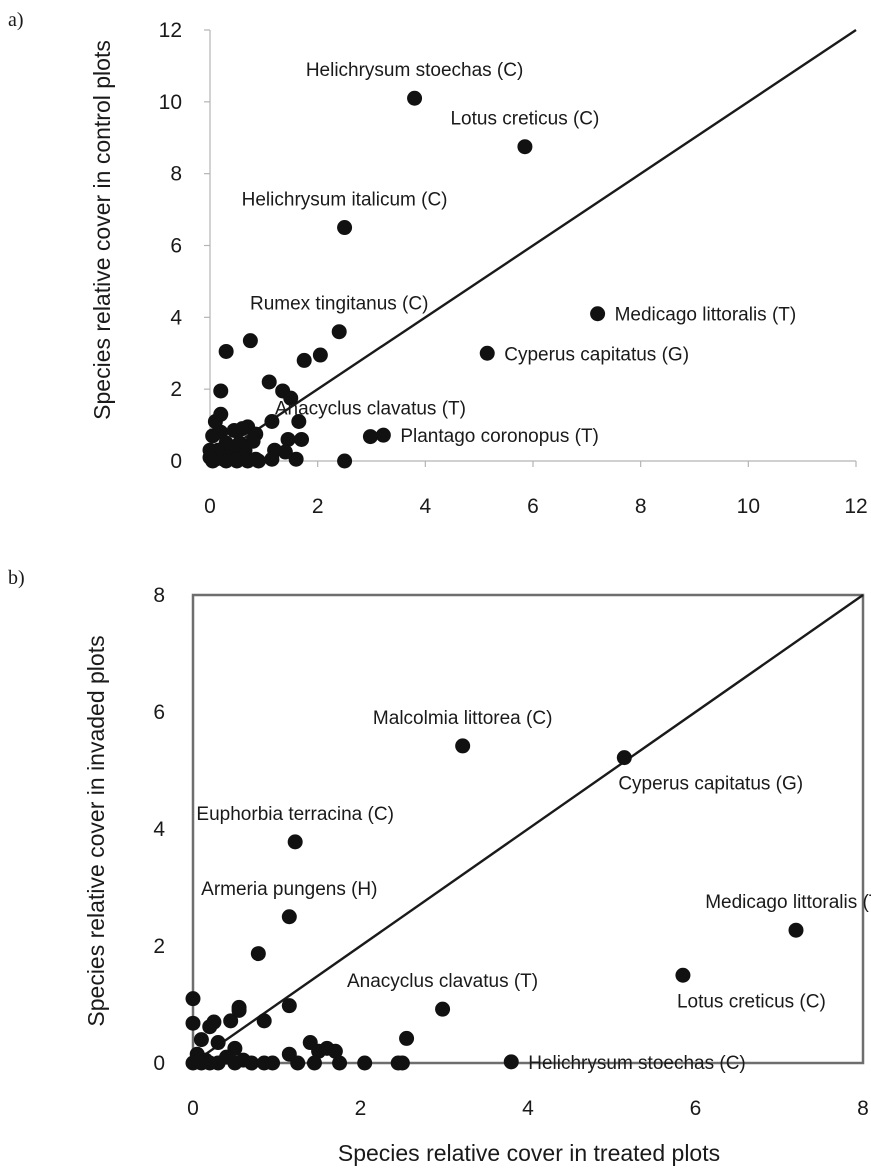  What do you see at coordinates (318, 506) in the screenshot?
I see `panel-a-x-tick-label: 2` at bounding box center [318, 506].